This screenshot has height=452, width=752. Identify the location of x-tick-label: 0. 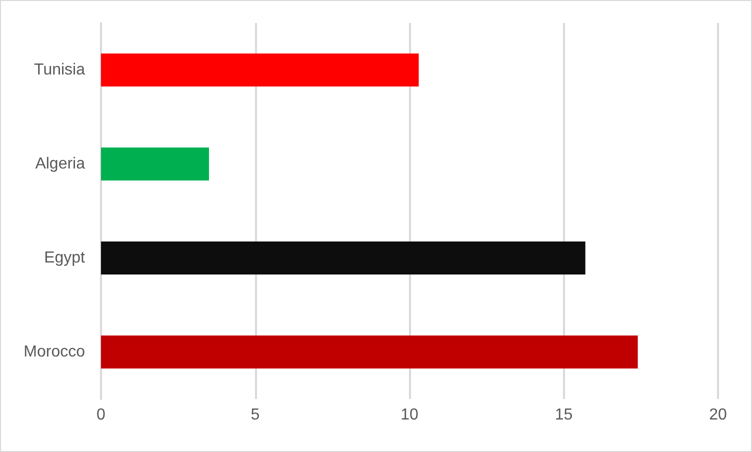
(101, 415).